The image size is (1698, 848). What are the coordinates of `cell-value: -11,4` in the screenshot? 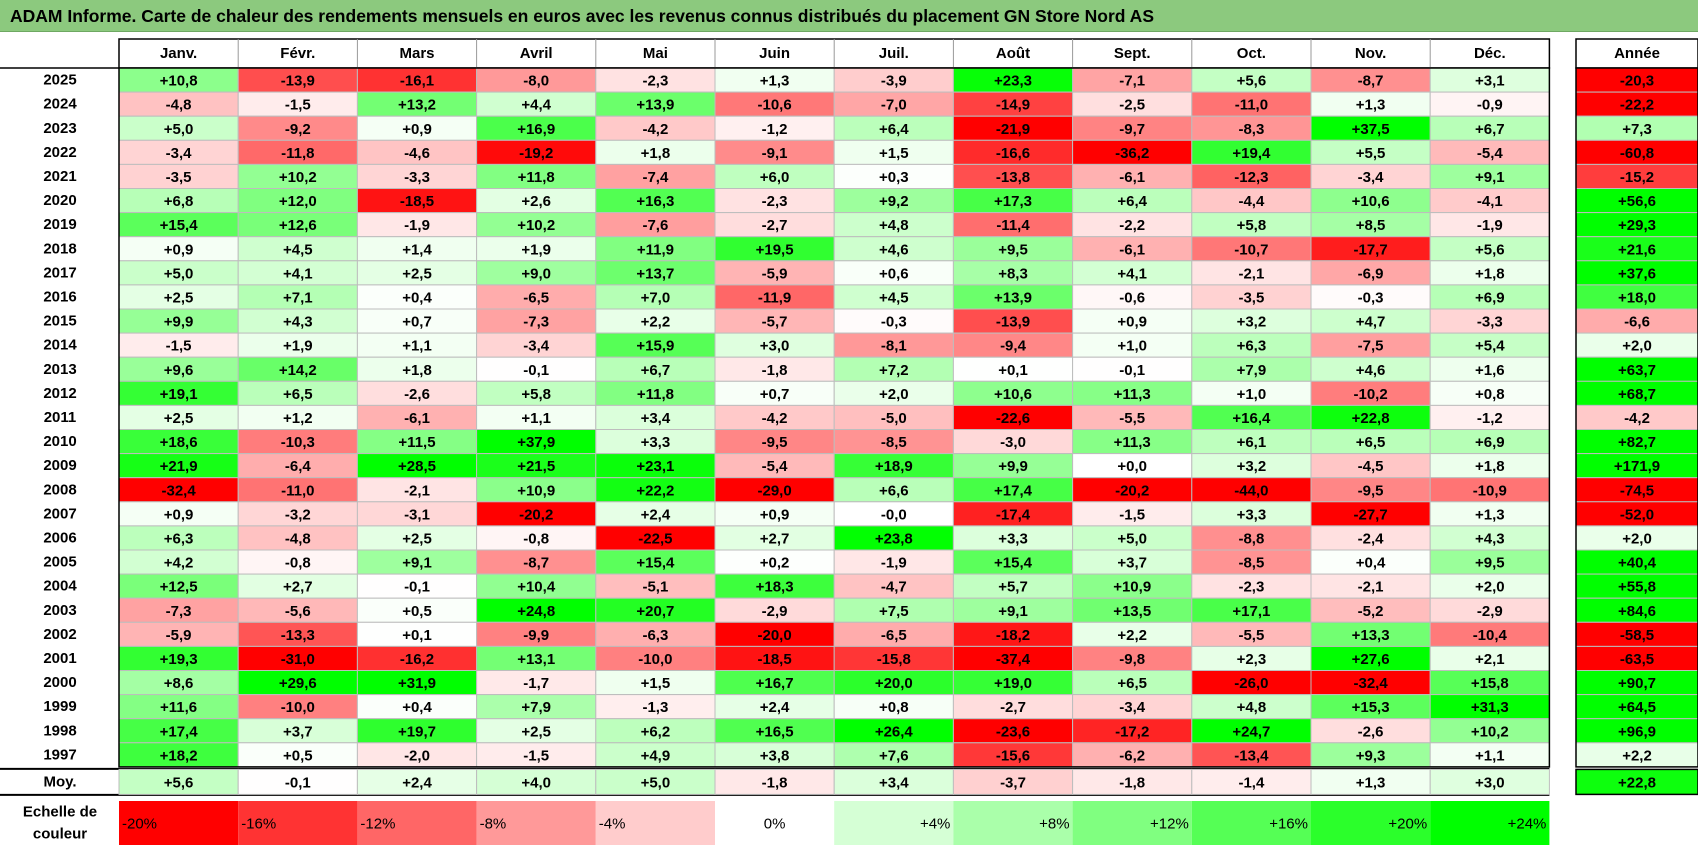 It's located at (1013, 225).